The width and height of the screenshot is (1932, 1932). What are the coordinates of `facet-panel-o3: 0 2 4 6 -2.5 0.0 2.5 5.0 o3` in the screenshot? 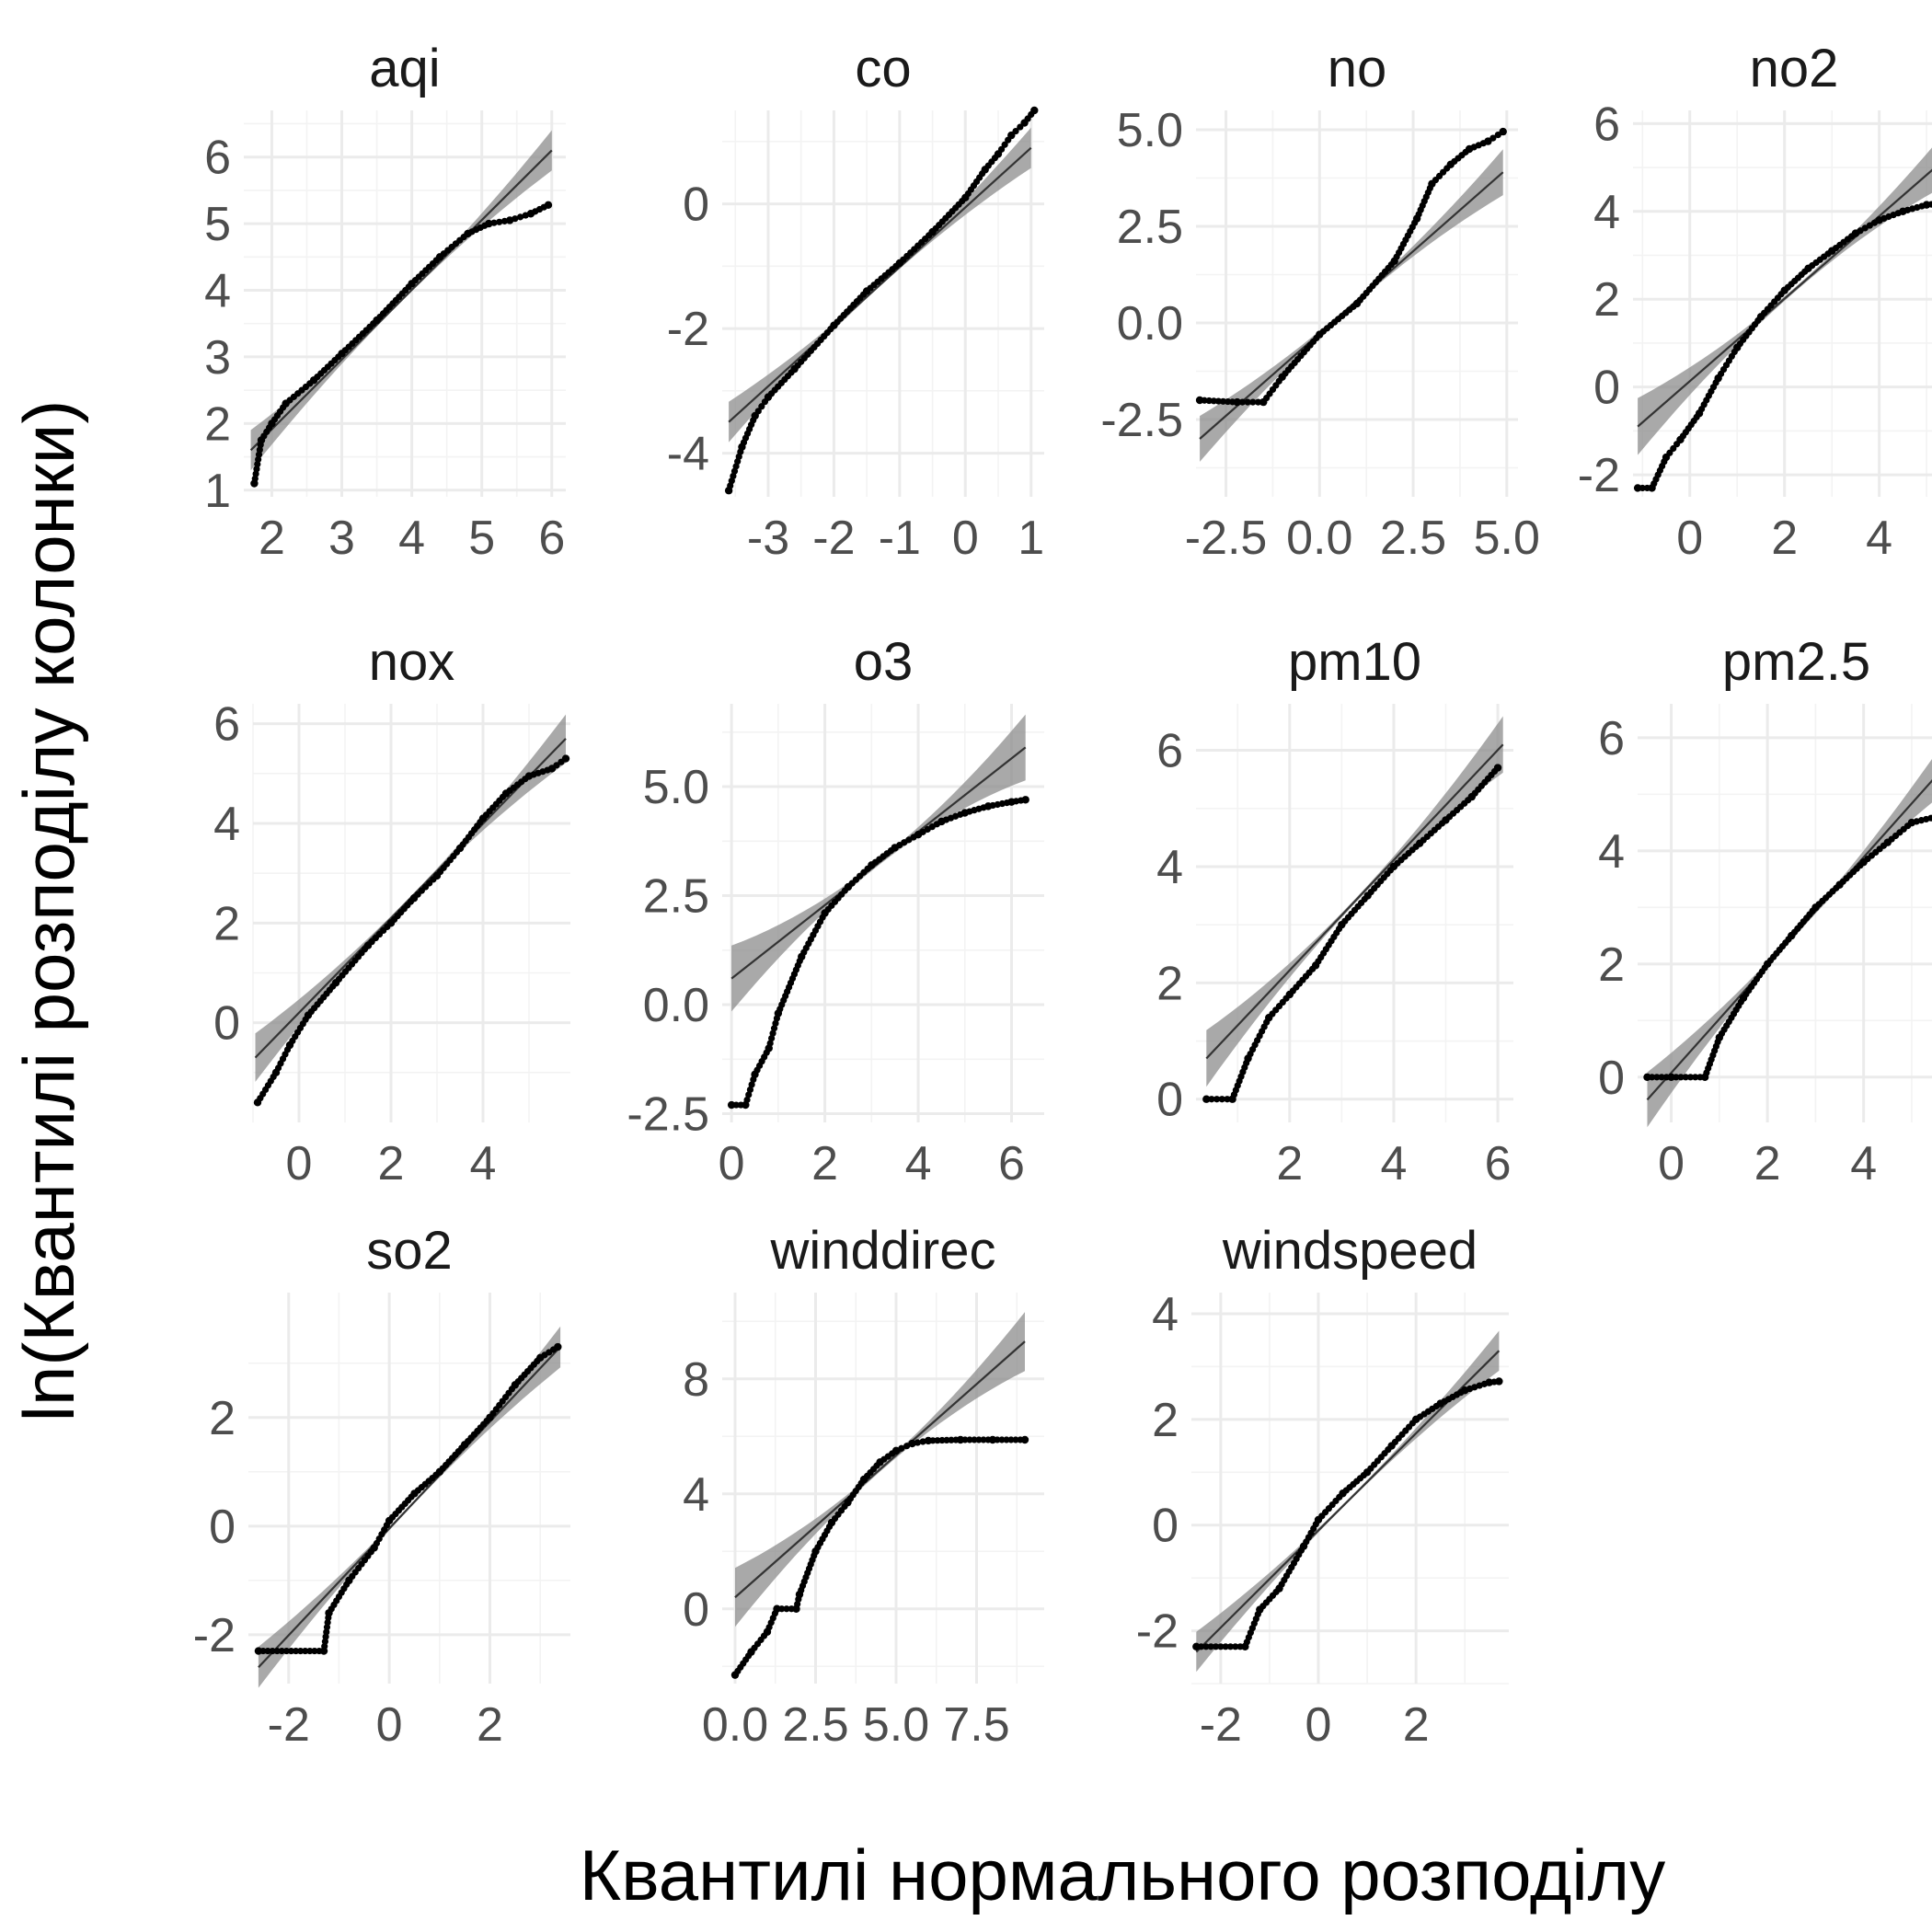 It's located at (835, 911).